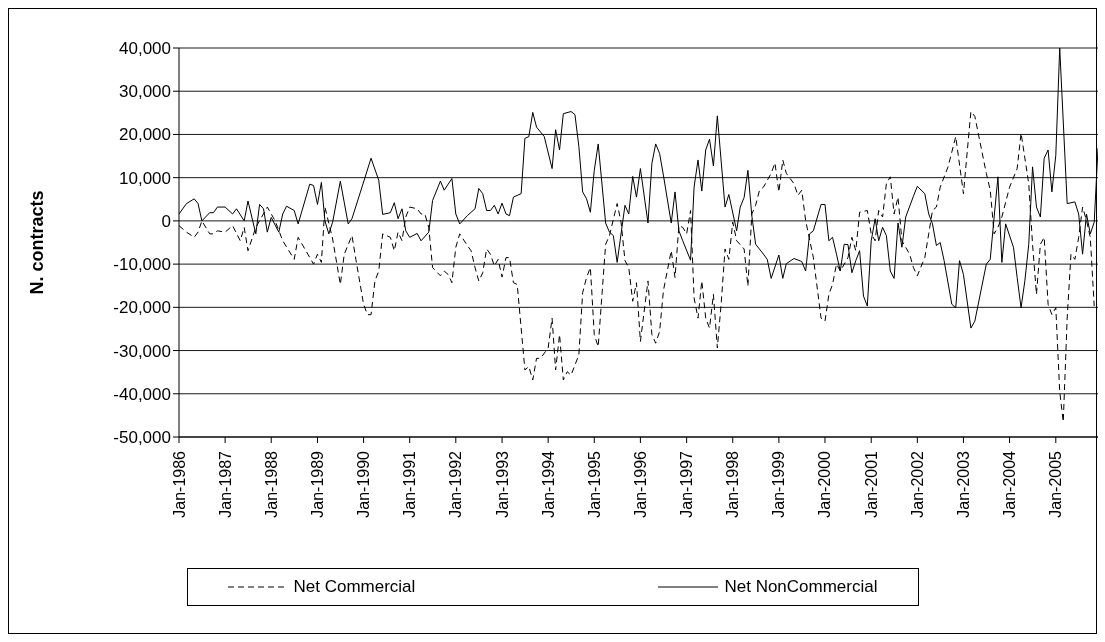 This screenshot has height=642, width=1105. What do you see at coordinates (502, 484) in the screenshot?
I see `x-tick-label: Jan-1993` at bounding box center [502, 484].